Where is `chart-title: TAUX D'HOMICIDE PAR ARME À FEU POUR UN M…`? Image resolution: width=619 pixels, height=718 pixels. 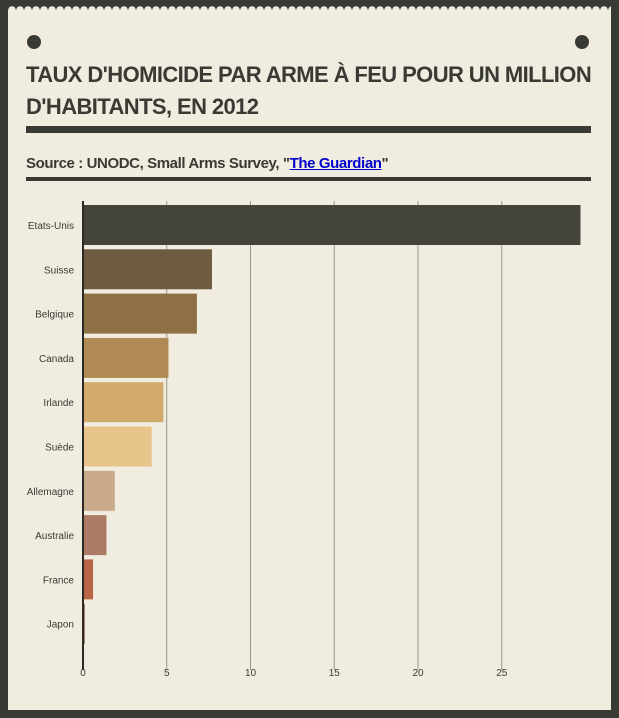
chart-title: TAUX D'HOMICIDE PAR ARME À FEU POUR UN M… is located at coordinates (309, 90).